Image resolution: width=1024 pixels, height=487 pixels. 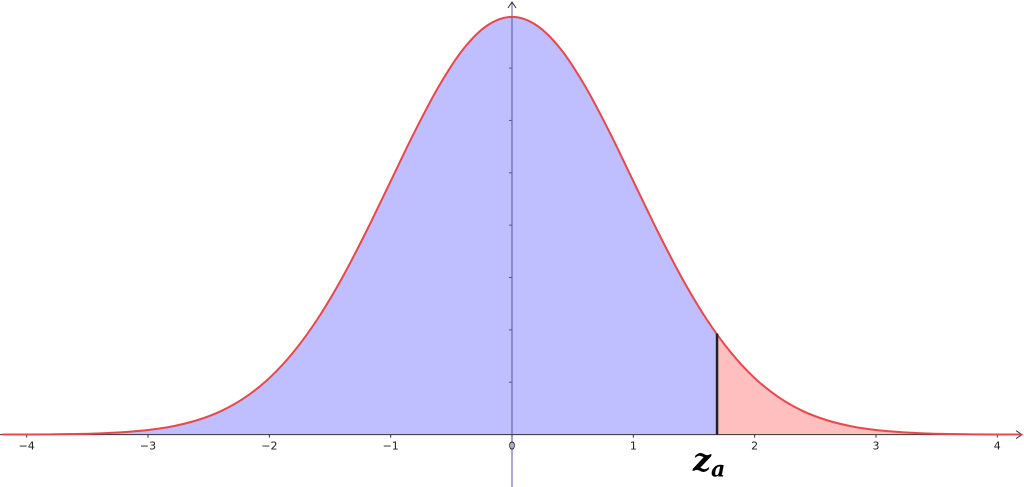 I want to click on x-tick-label: 1, so click(x=633, y=446).